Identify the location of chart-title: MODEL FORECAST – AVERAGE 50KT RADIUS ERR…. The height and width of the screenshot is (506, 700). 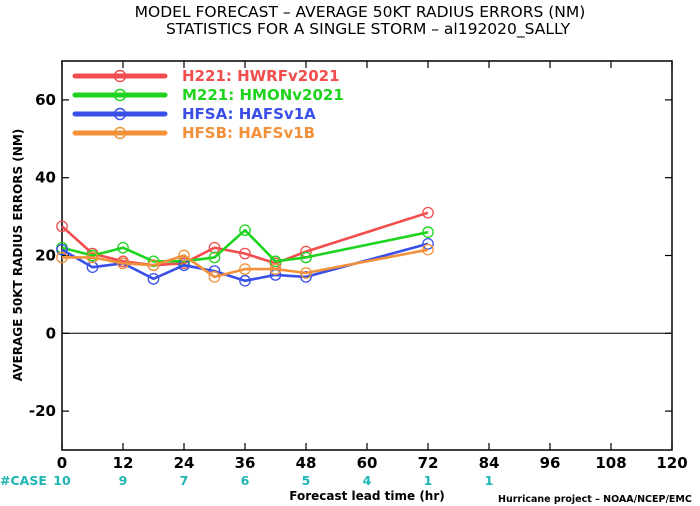
(360, 12).